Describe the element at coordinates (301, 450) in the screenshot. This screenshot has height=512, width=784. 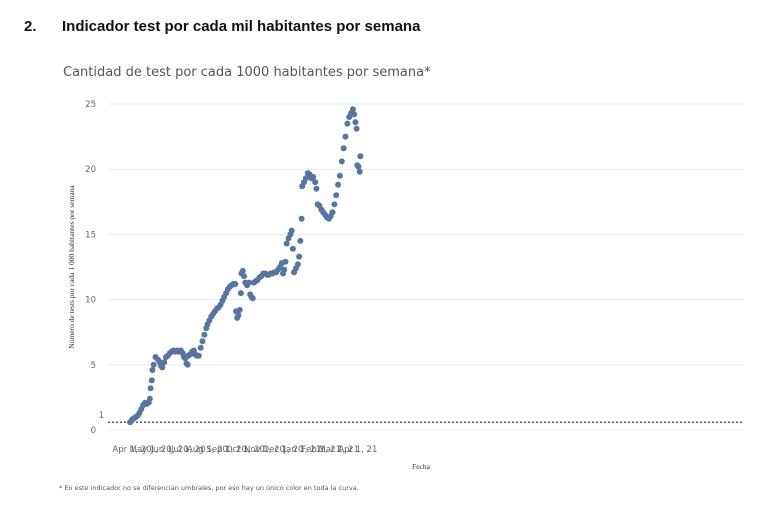
I see `x-tick-label: Jan 1, 21` at that location.